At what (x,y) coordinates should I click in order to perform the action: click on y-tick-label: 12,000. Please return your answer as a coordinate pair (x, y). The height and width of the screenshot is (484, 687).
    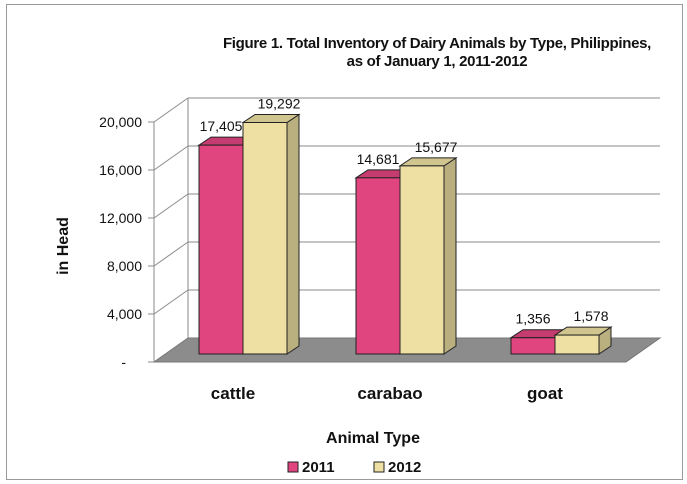
    Looking at the image, I should click on (120, 218).